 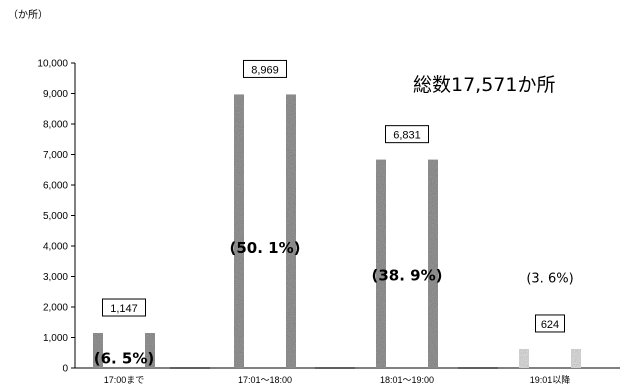 I want to click on total-label: 総数17,571か所, so click(x=484, y=85).